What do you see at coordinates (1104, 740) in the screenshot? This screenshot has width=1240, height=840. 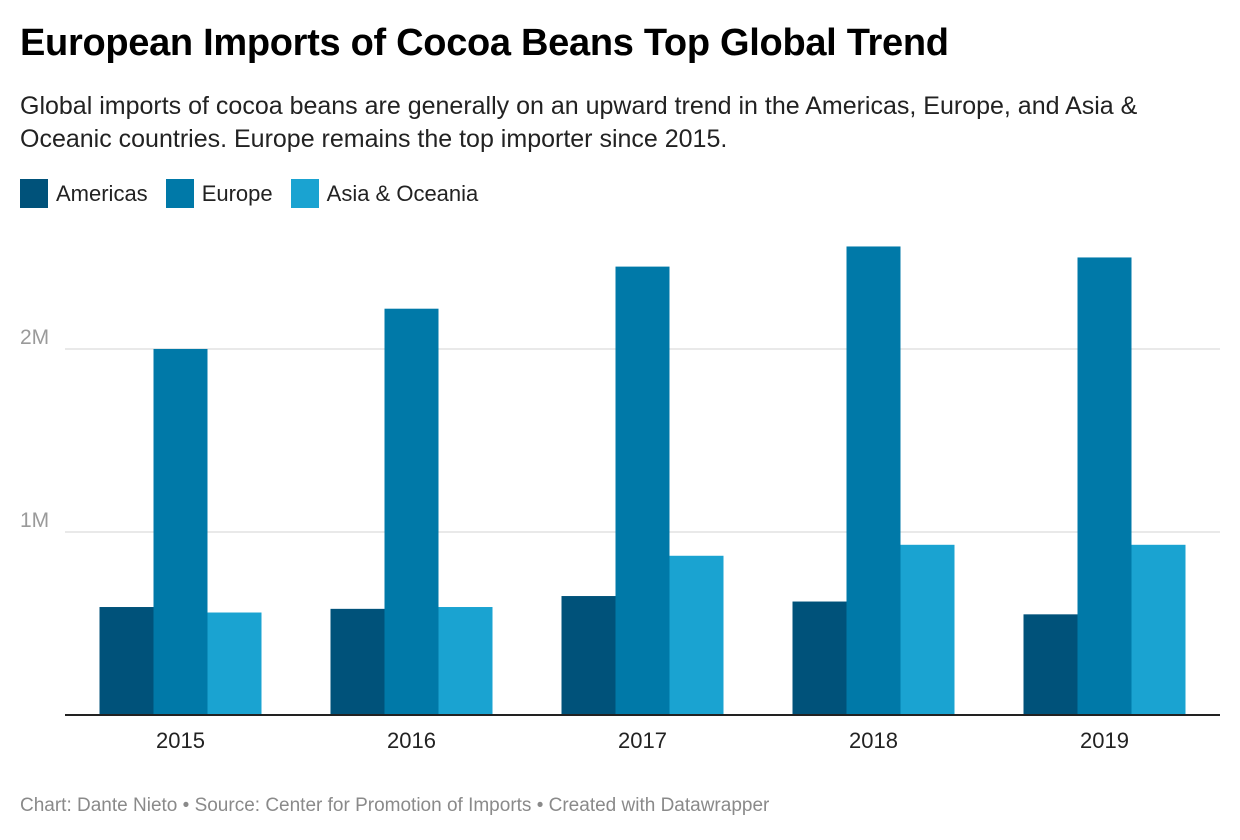 I see `x-tick-label: 2019` at bounding box center [1104, 740].